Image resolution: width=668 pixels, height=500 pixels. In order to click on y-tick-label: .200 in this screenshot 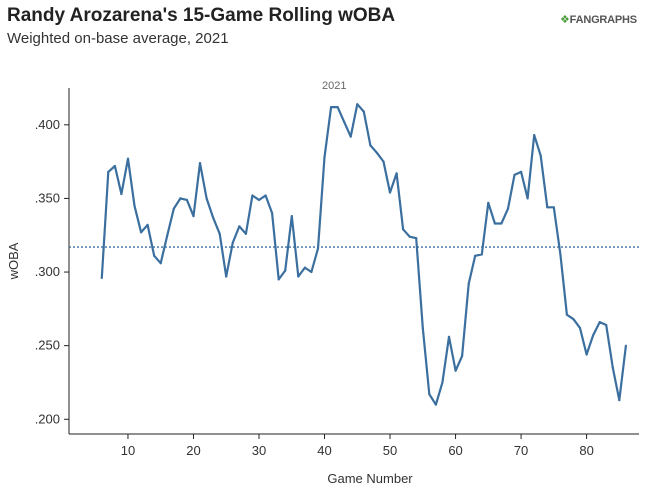, I will do `click(47, 418)`.